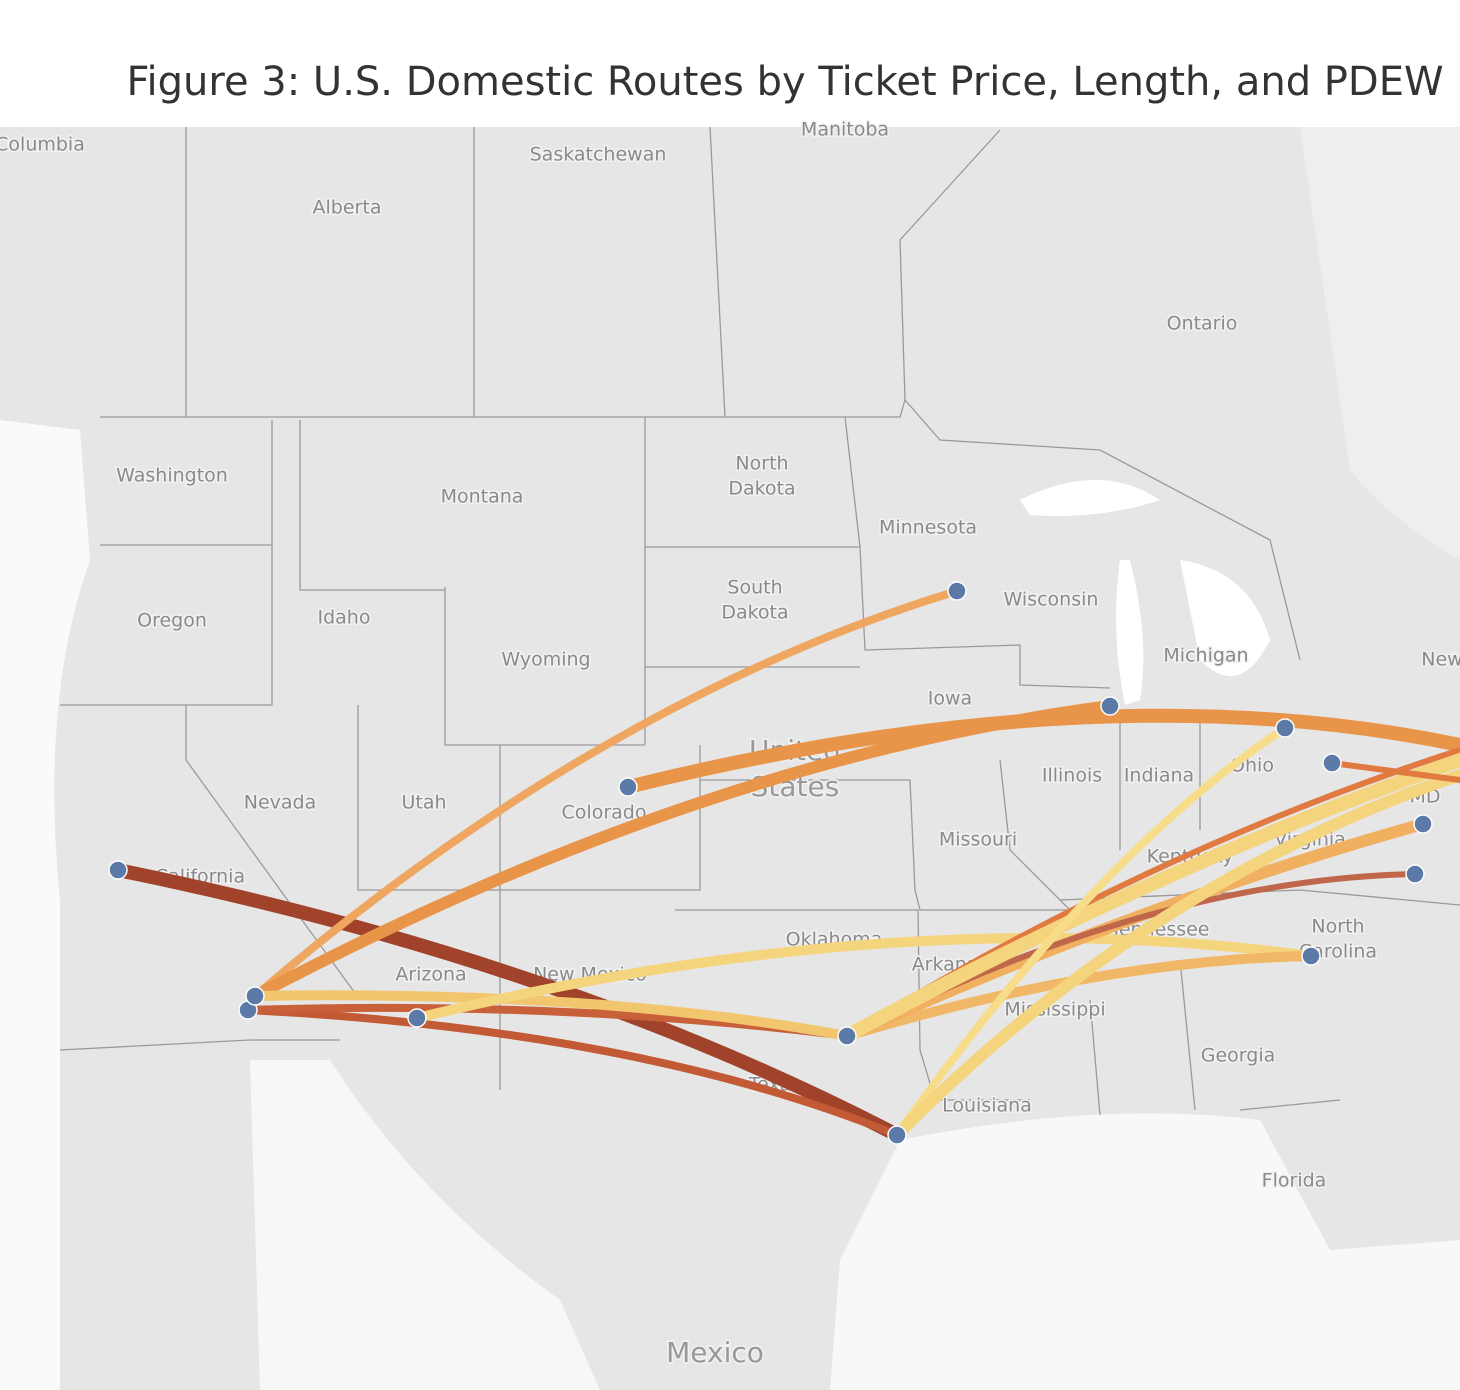 This screenshot has width=1460, height=1390. Describe the element at coordinates (845, 130) in the screenshot. I see `region-label: Manitoba` at that location.